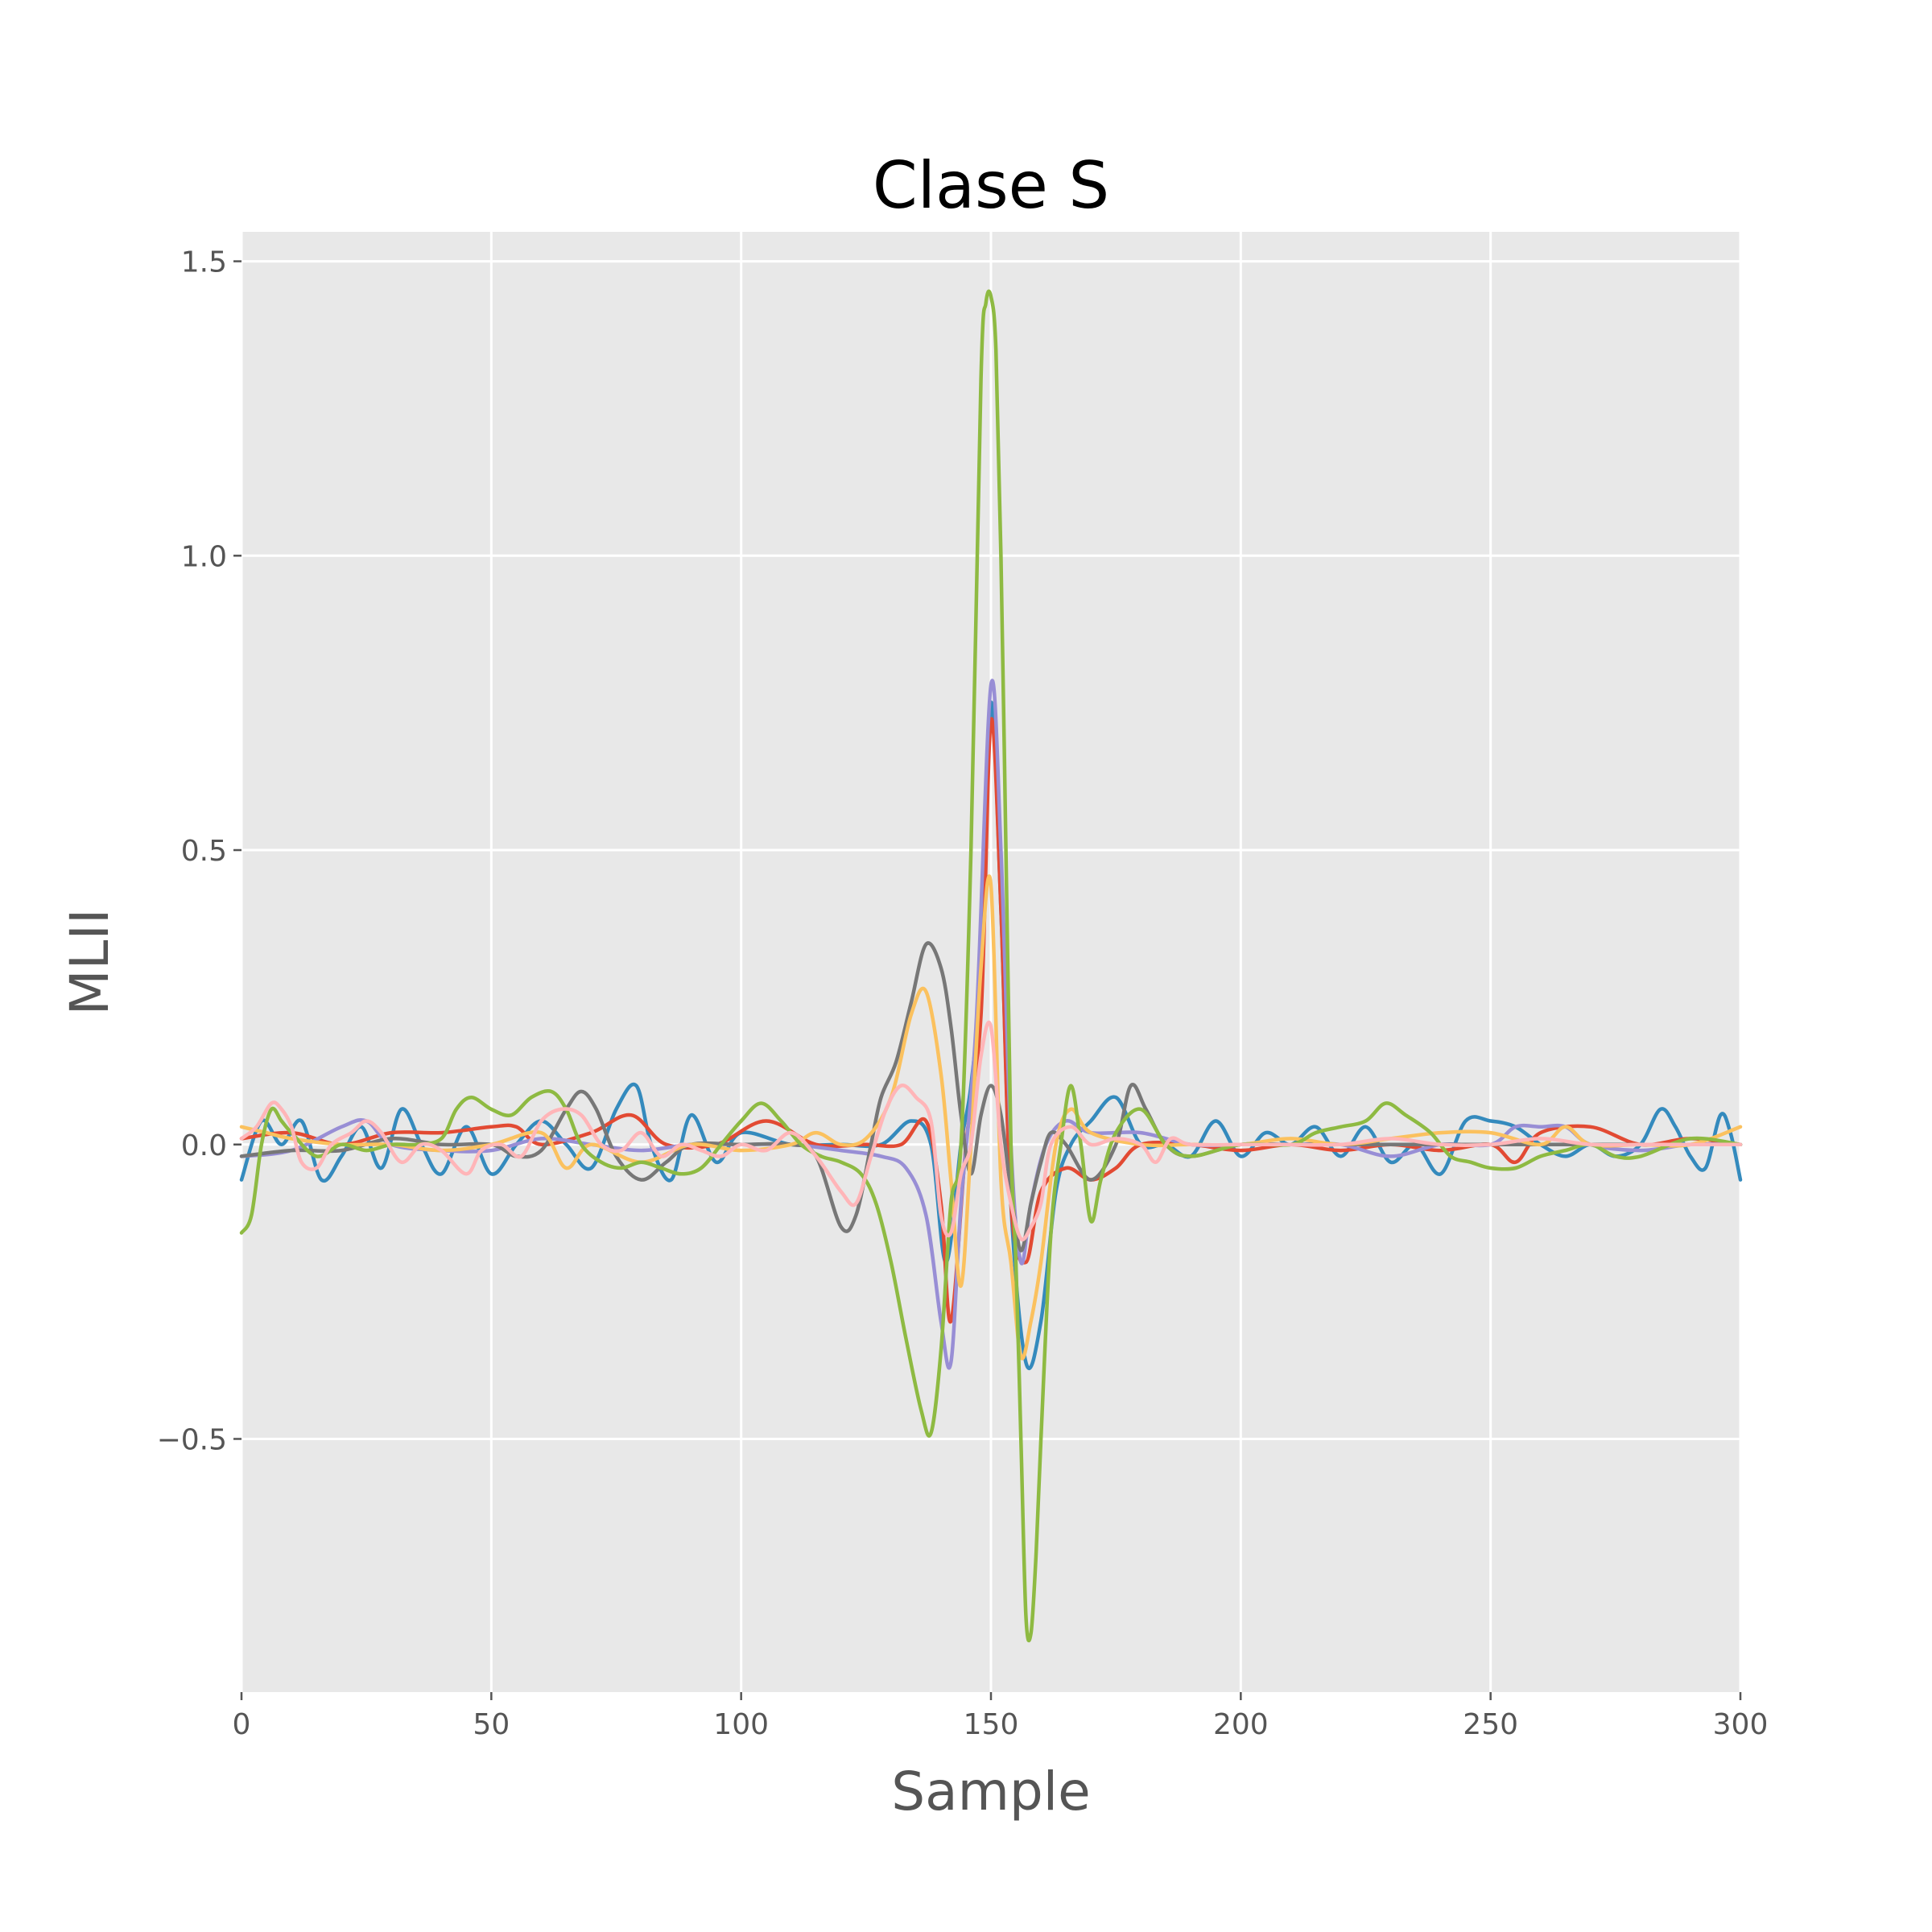 This screenshot has height=1932, width=1932. What do you see at coordinates (1490, 1724) in the screenshot?
I see `x-tick-label: 250` at bounding box center [1490, 1724].